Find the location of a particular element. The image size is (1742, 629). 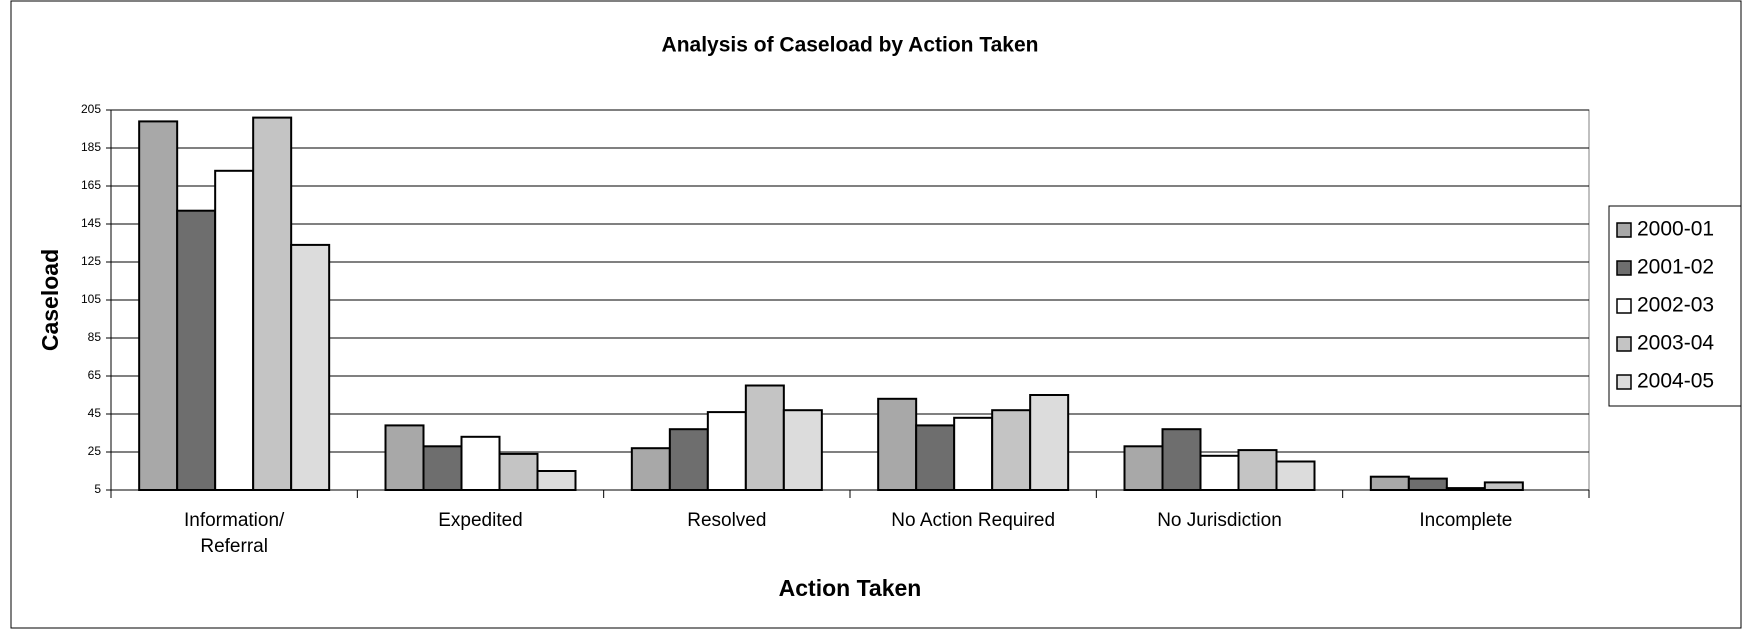

x-tick-label: Information/ Referral is located at coordinates (234, 533).